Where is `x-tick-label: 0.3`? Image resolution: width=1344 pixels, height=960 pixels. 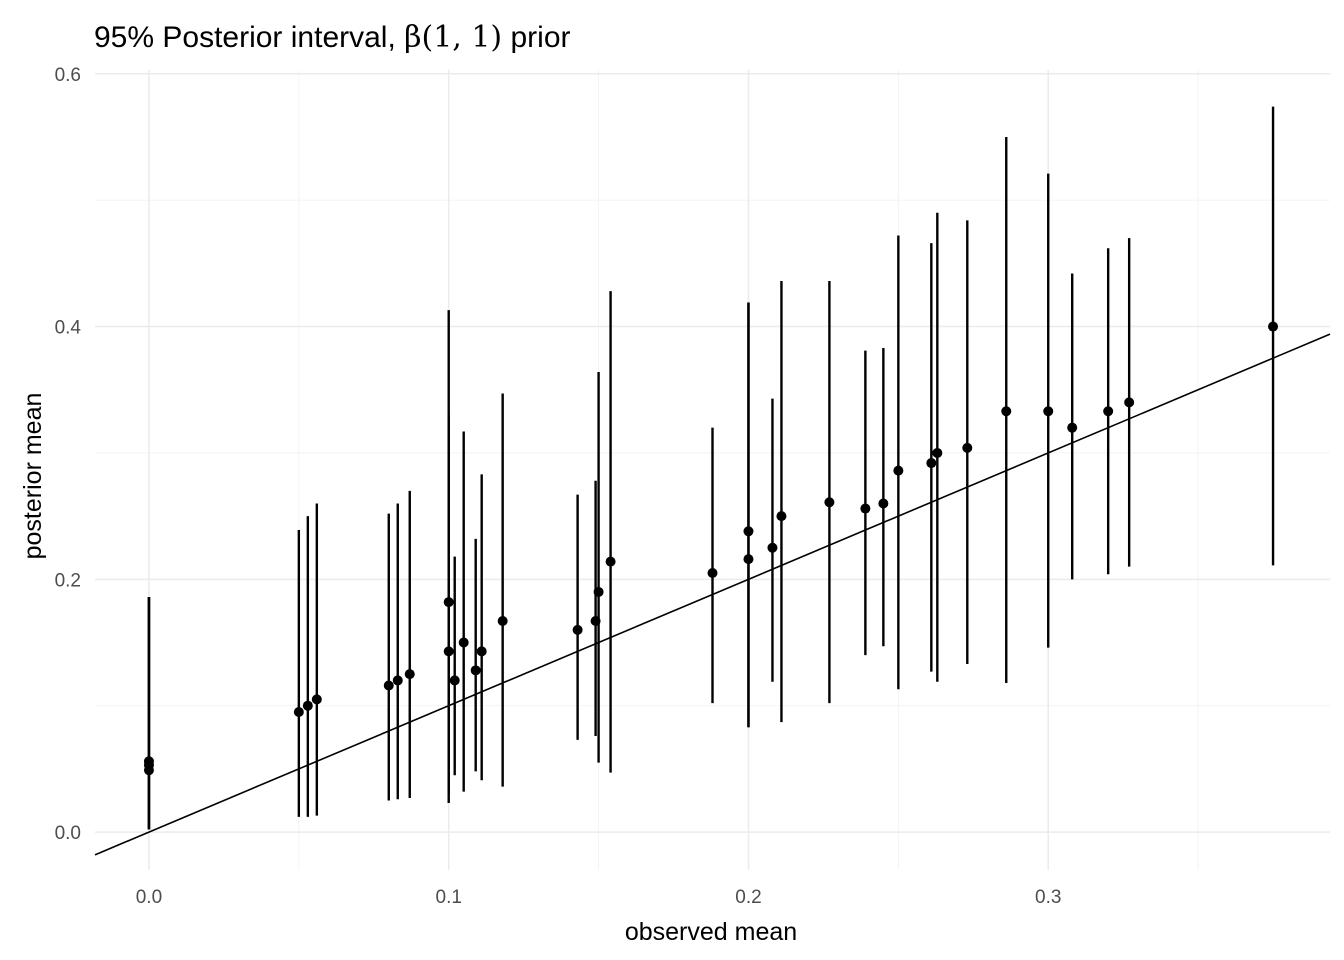 x-tick-label: 0.3 is located at coordinates (1048, 897).